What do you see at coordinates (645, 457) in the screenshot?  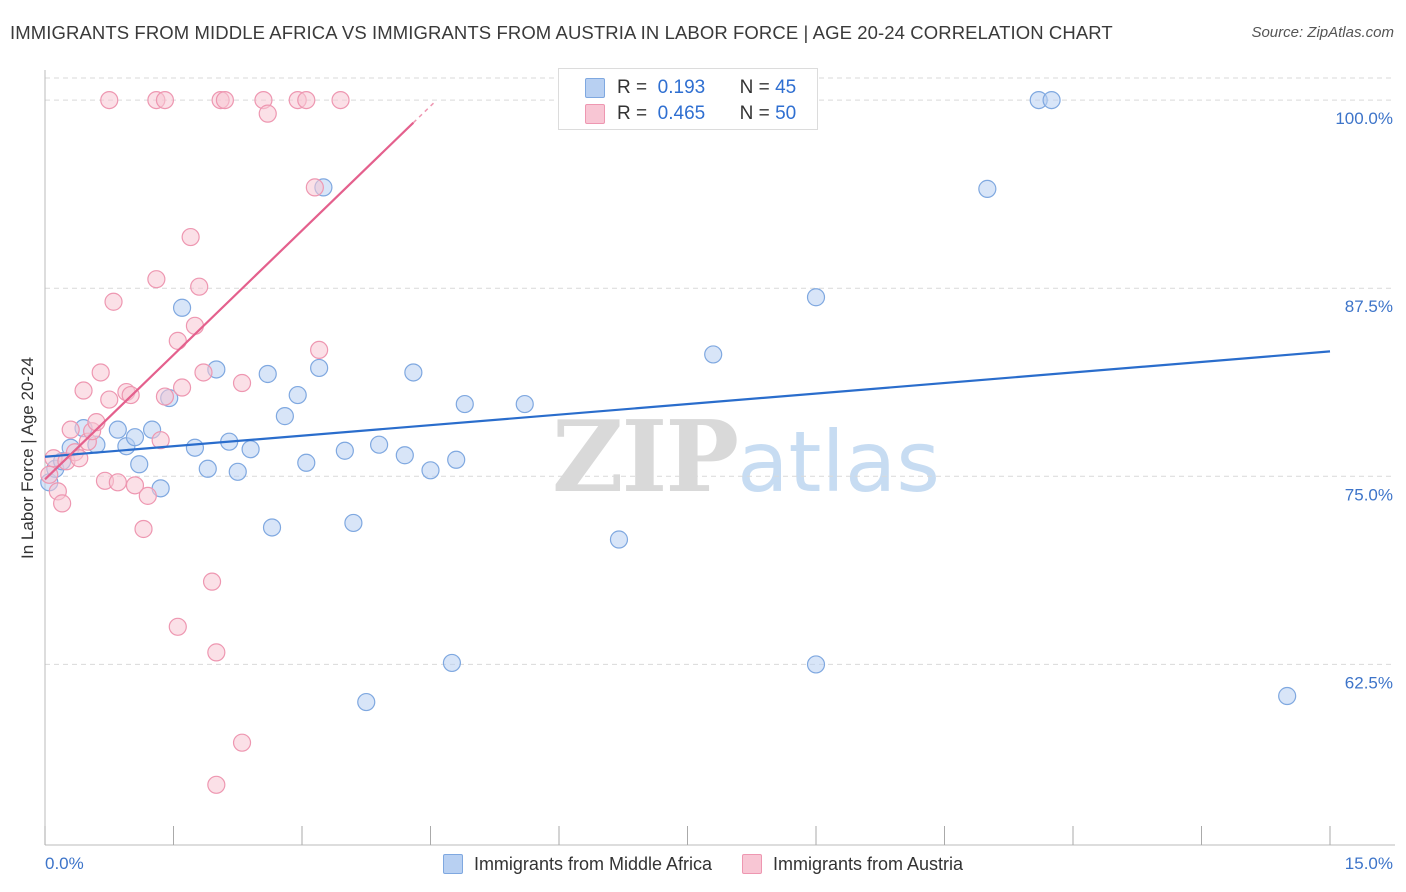 I see `watermark-zip: ZIP` at bounding box center [645, 457].